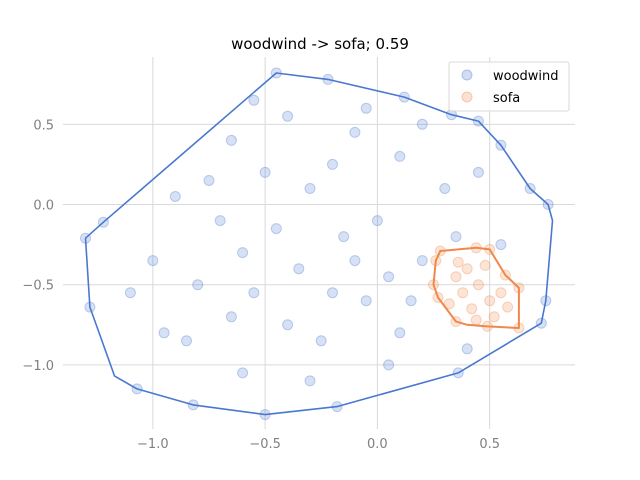 Image resolution: width=640 pixels, height=480 pixels. Describe the element at coordinates (38, 286) in the screenshot. I see `y-tick-label: −0.5` at that location.